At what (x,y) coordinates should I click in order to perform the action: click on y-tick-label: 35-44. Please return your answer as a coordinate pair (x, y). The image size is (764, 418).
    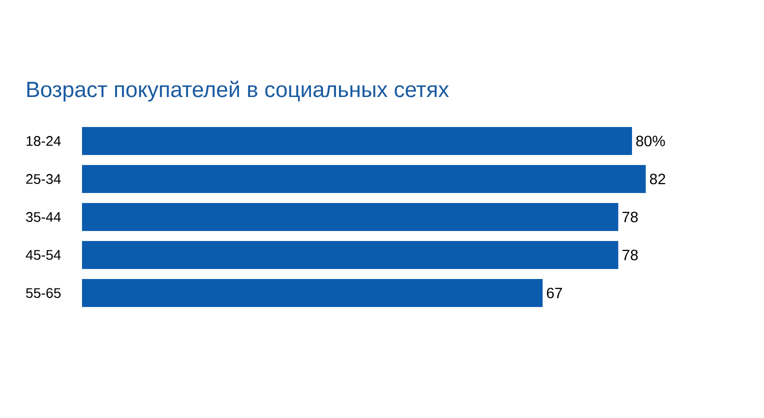
    Looking at the image, I should click on (43, 217).